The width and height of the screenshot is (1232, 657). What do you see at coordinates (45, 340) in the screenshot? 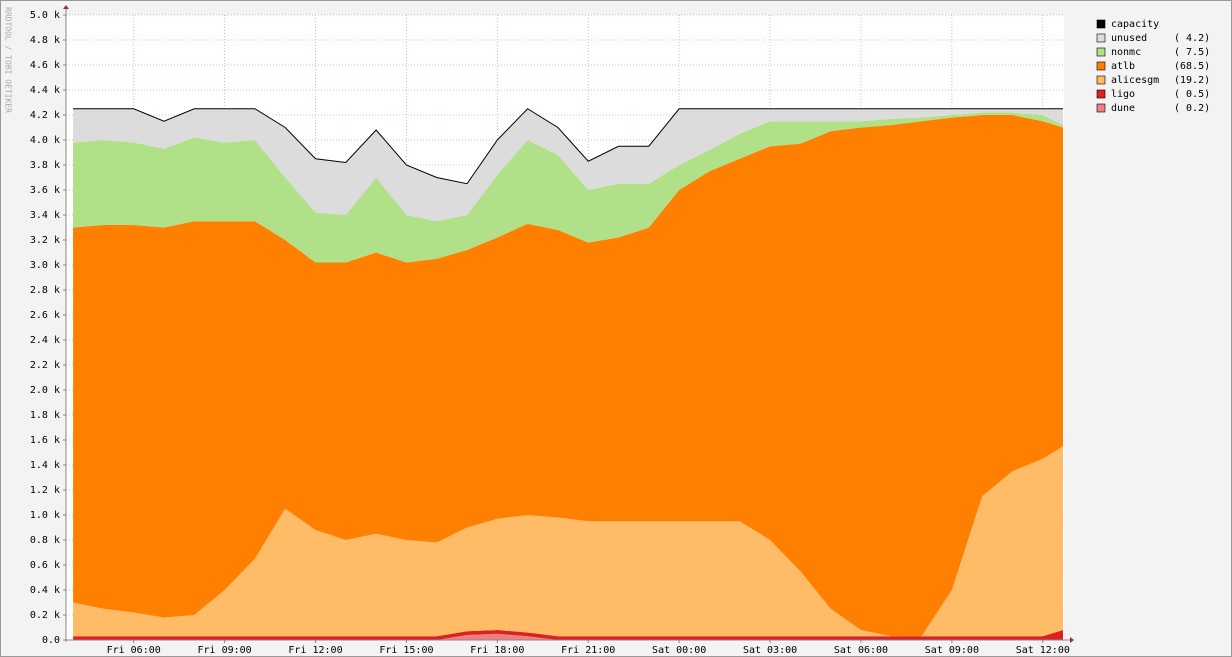
I see `y-tick-label: 2.4 k` at bounding box center [45, 340].